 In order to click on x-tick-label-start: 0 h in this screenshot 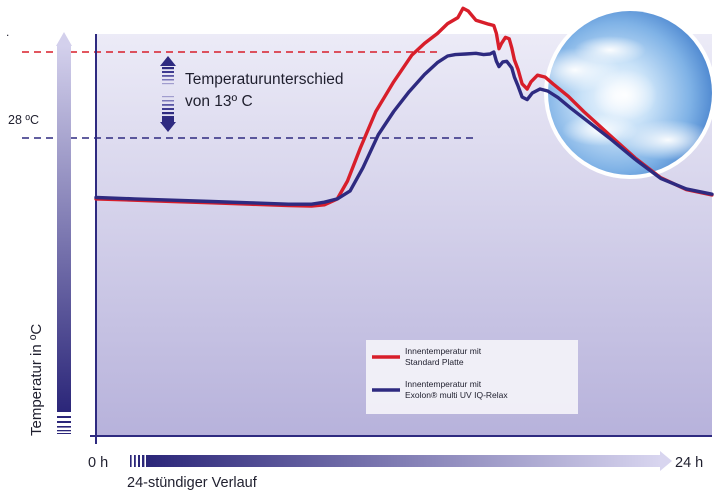, I will do `click(98, 463)`.